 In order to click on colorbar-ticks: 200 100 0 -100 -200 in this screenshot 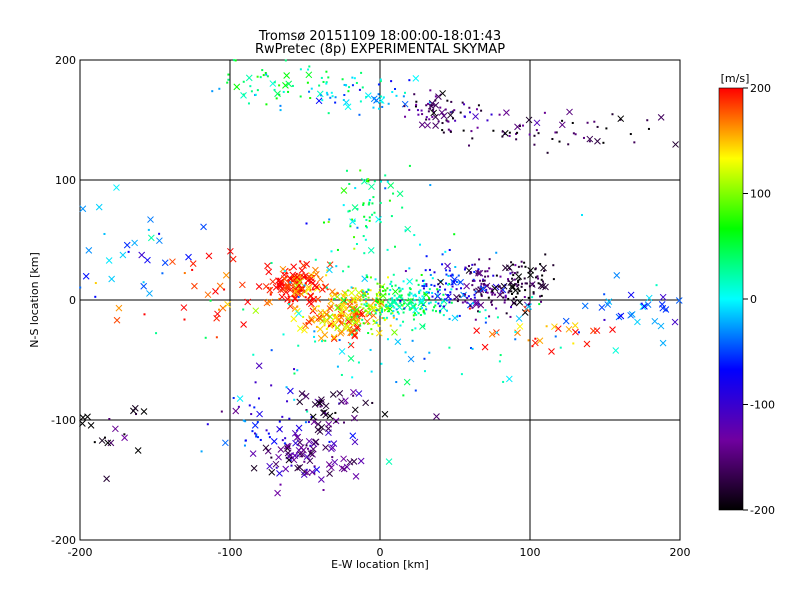, I will do `click(759, 299)`.